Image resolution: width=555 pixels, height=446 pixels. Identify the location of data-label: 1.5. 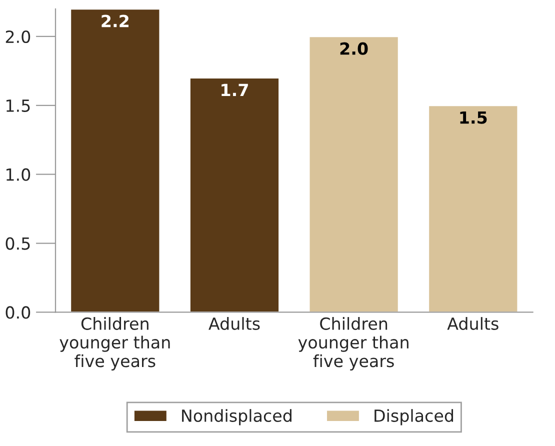
(473, 117).